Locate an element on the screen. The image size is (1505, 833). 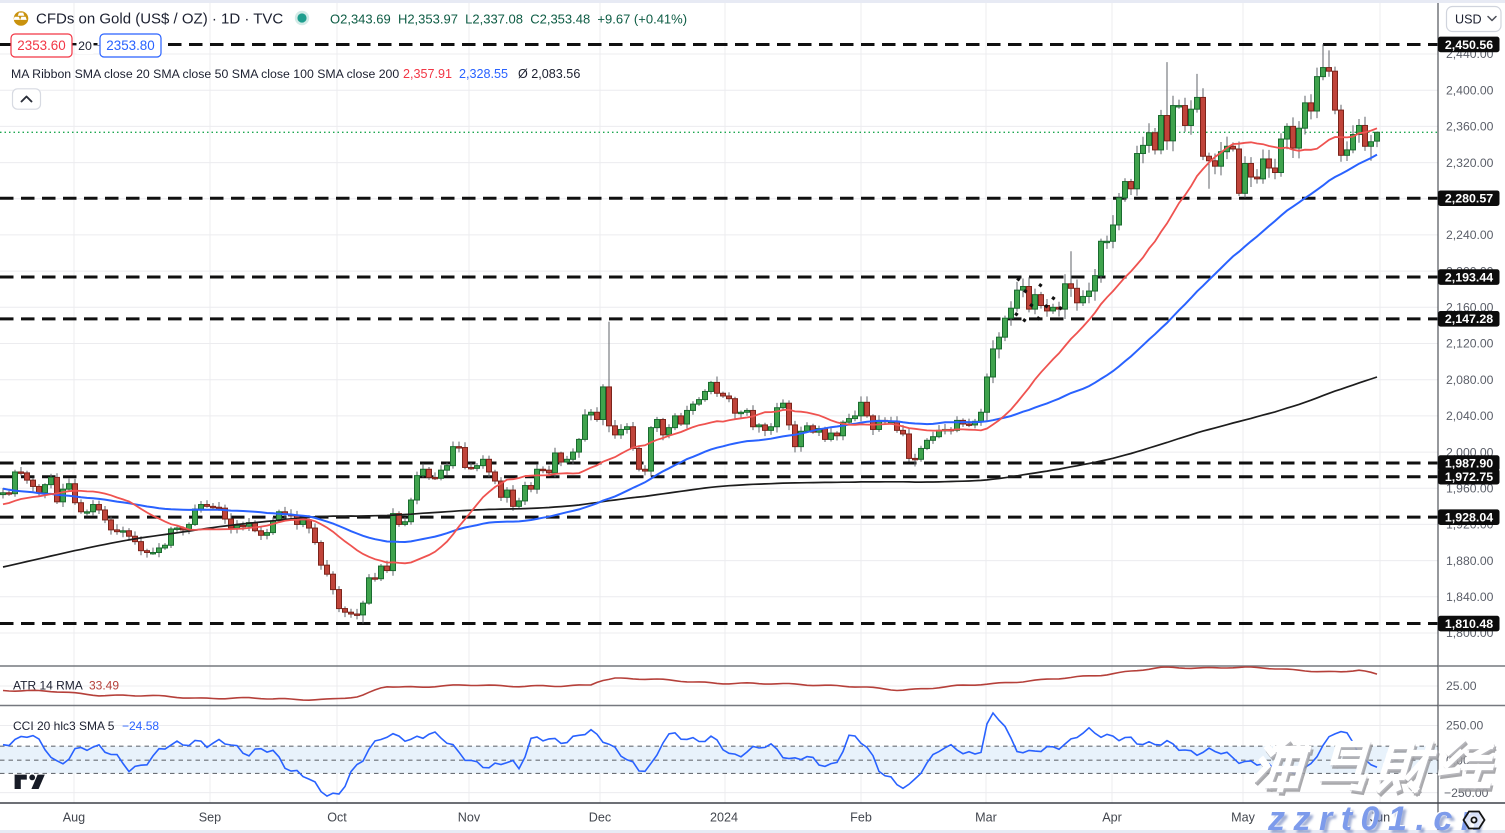
svg-text: USD is located at coordinates (1468, 20).